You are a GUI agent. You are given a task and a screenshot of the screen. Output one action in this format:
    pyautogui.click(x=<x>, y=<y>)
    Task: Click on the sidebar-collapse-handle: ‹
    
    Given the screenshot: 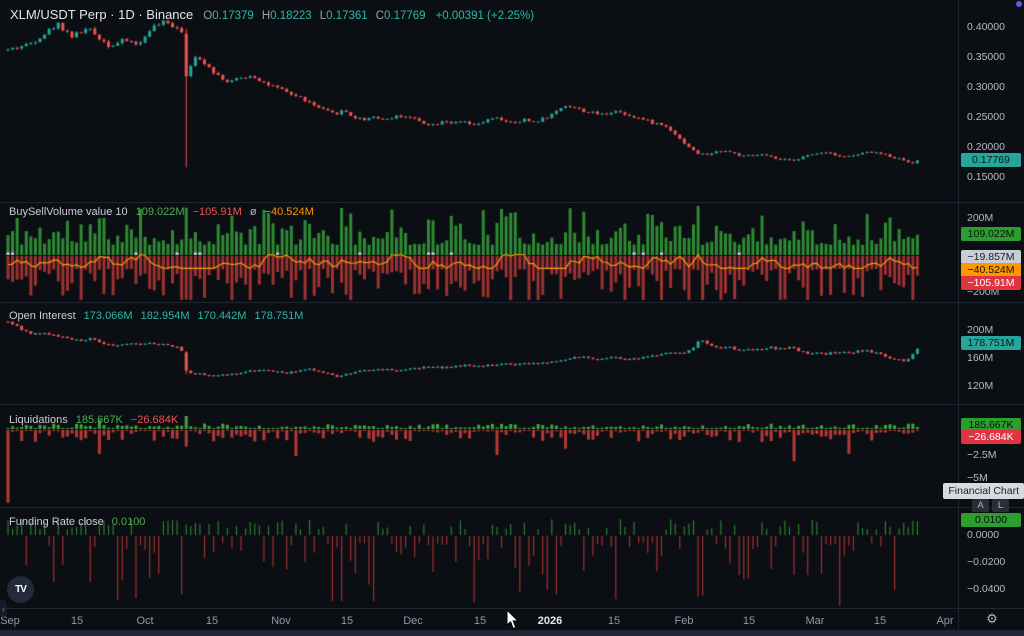 What is the action you would take?
    pyautogui.click(x=3, y=608)
    